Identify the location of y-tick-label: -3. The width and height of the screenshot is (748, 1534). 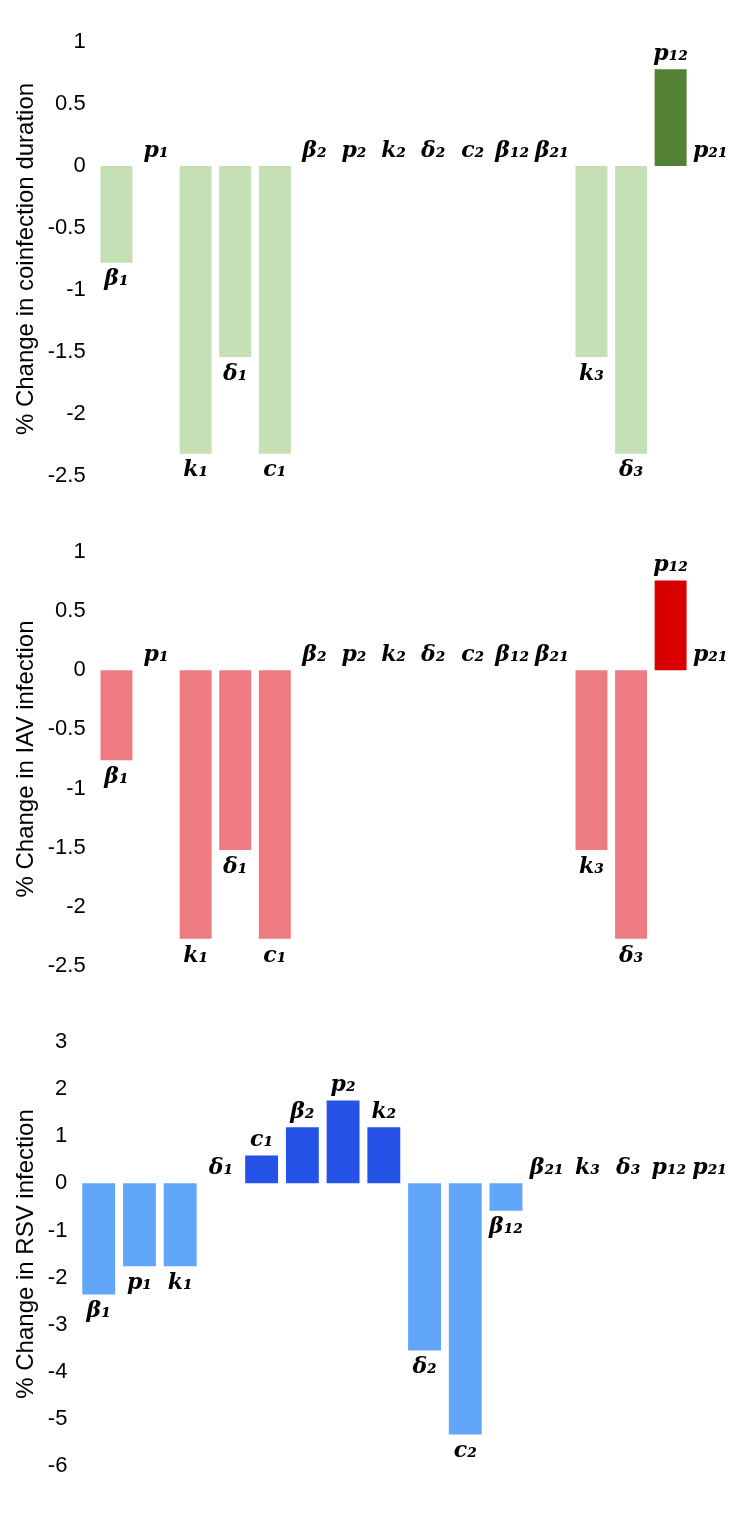
(57, 1323).